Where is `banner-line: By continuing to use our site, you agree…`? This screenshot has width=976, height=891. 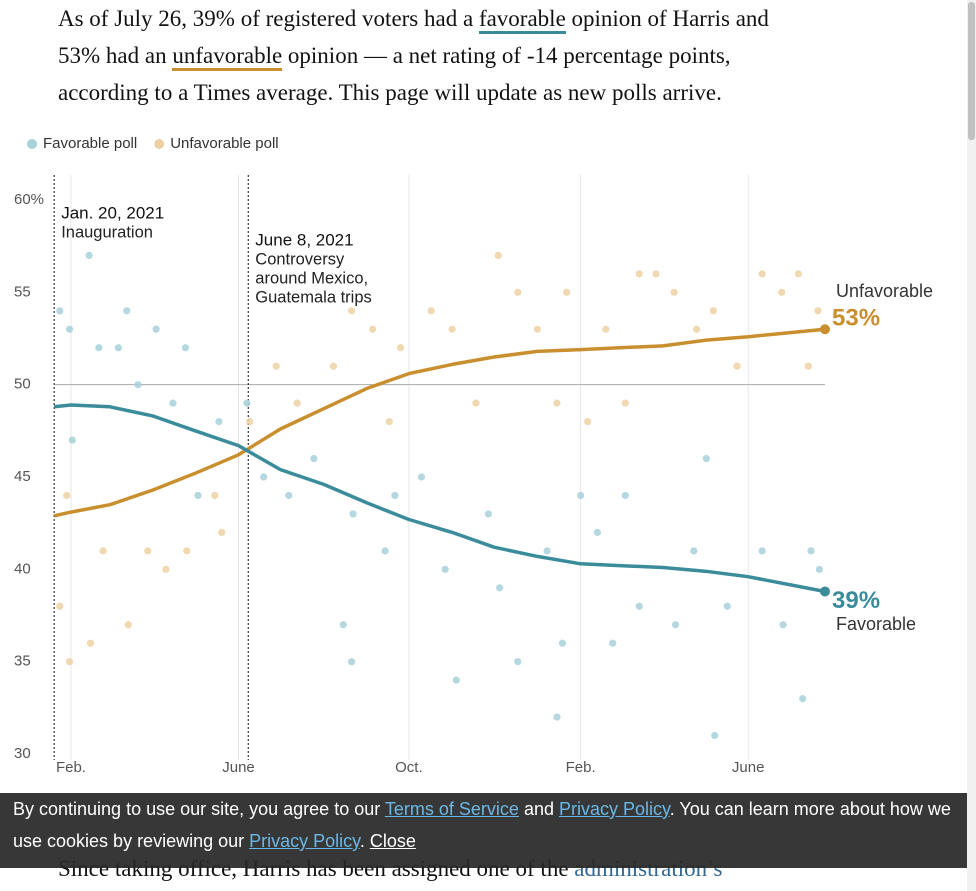 banner-line: By continuing to use our site, you agree… is located at coordinates (490, 809).